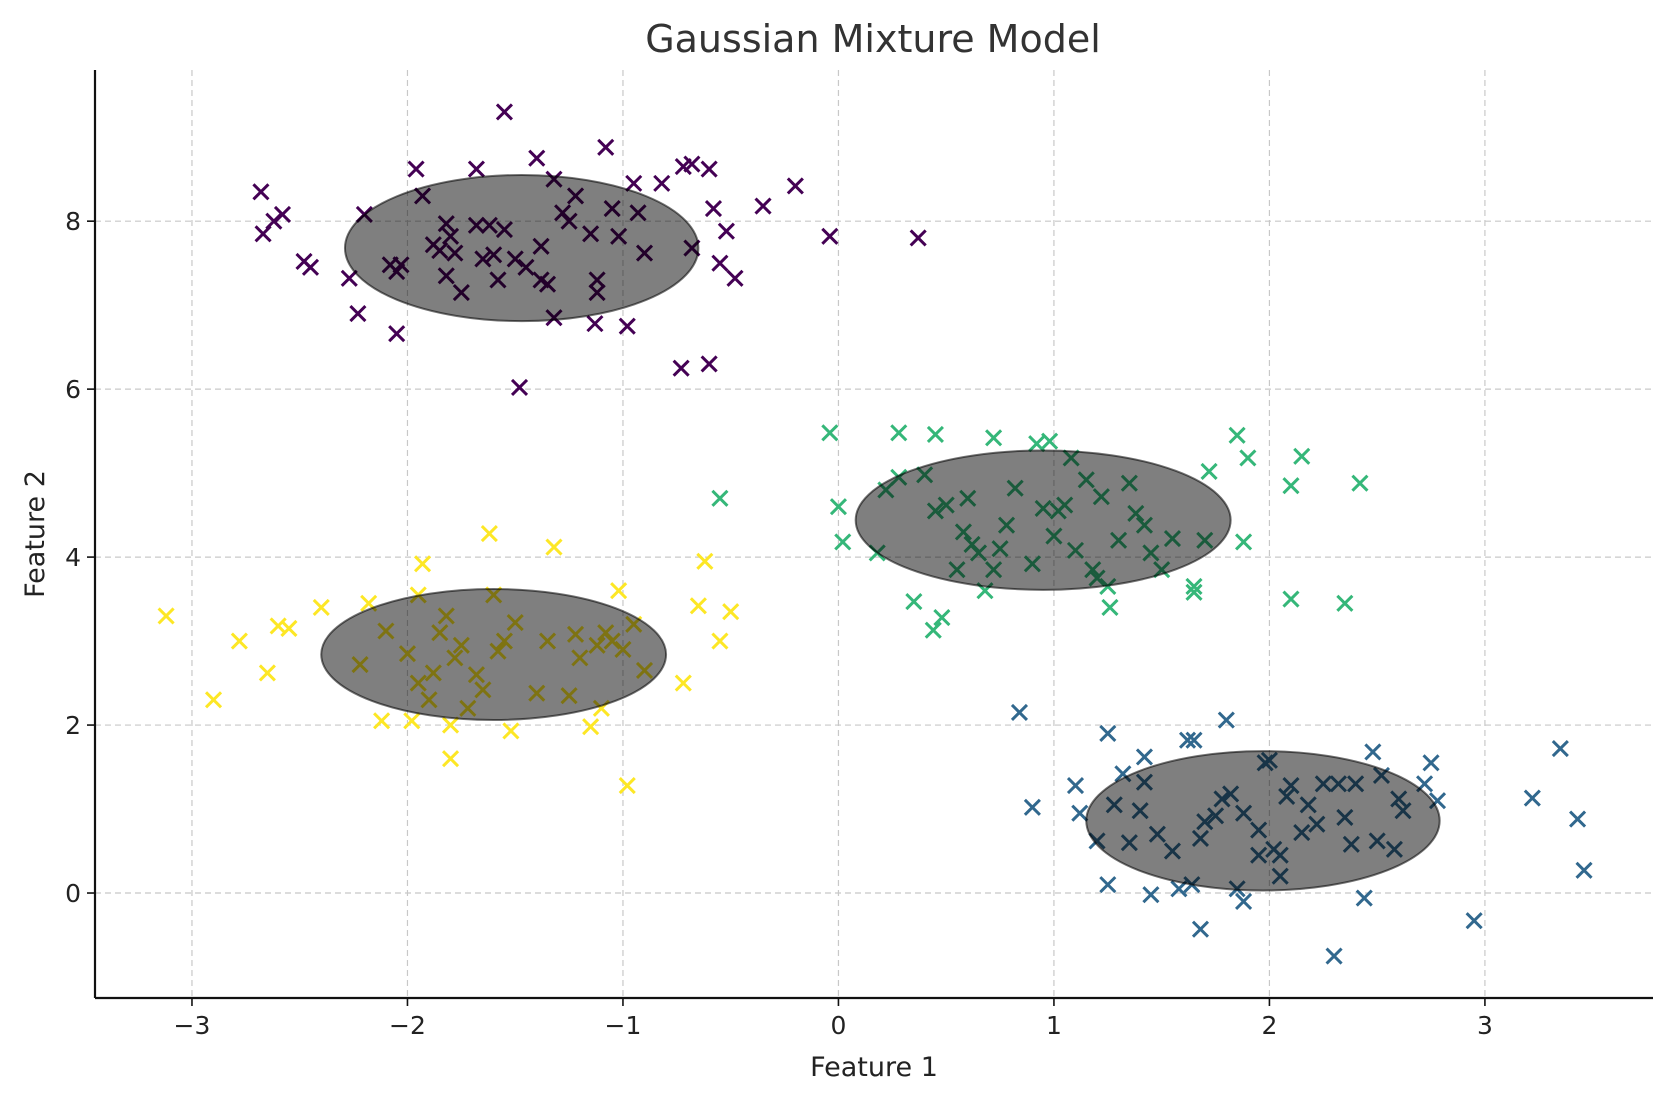 Image resolution: width=1665 pixels, height=1101 pixels. I want to click on x-tick-label: −3, so click(192, 1025).